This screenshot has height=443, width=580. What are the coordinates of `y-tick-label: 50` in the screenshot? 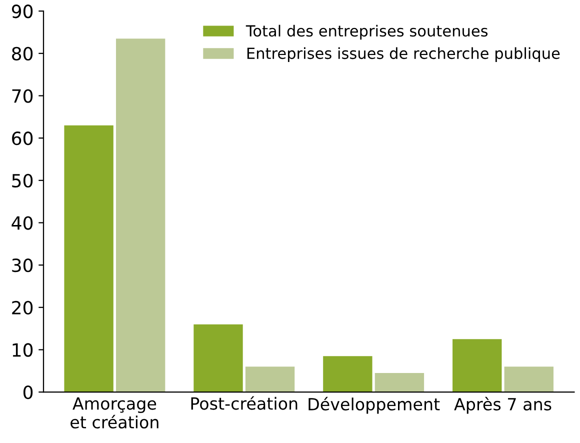 It's located at (22, 181).